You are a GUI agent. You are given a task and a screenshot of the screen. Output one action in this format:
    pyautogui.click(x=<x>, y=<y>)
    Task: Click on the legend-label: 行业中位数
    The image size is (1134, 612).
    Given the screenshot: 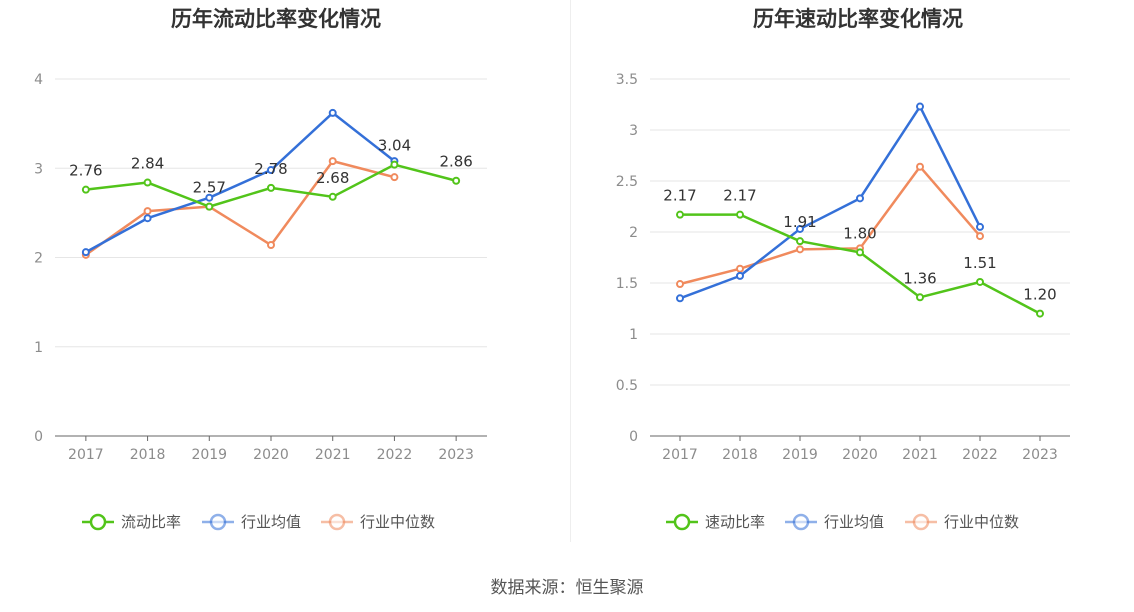 What is the action you would take?
    pyautogui.click(x=397, y=522)
    